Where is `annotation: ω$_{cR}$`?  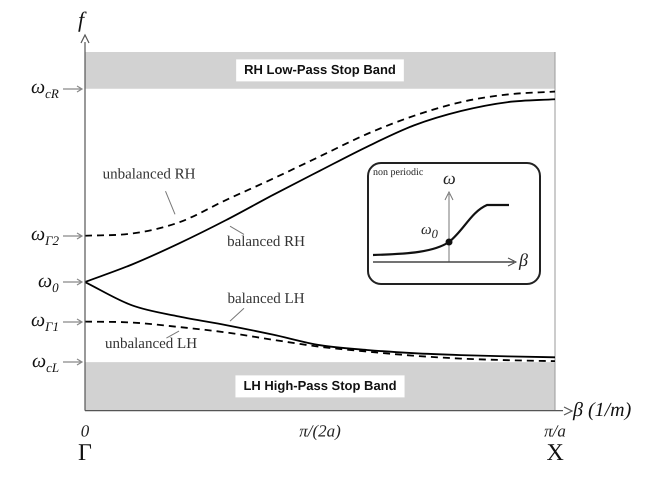
annotation: ω$_{cR}$ is located at coordinates (45, 89).